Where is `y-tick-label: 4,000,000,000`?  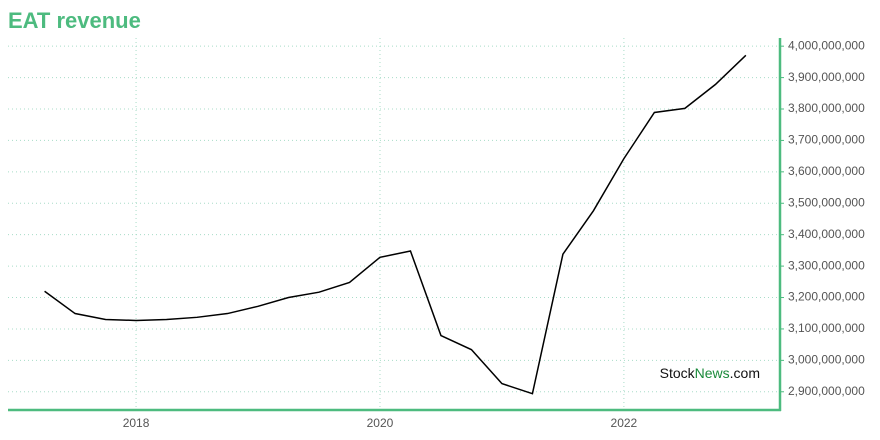
y-tick-label: 4,000,000,000 is located at coordinates (826, 45).